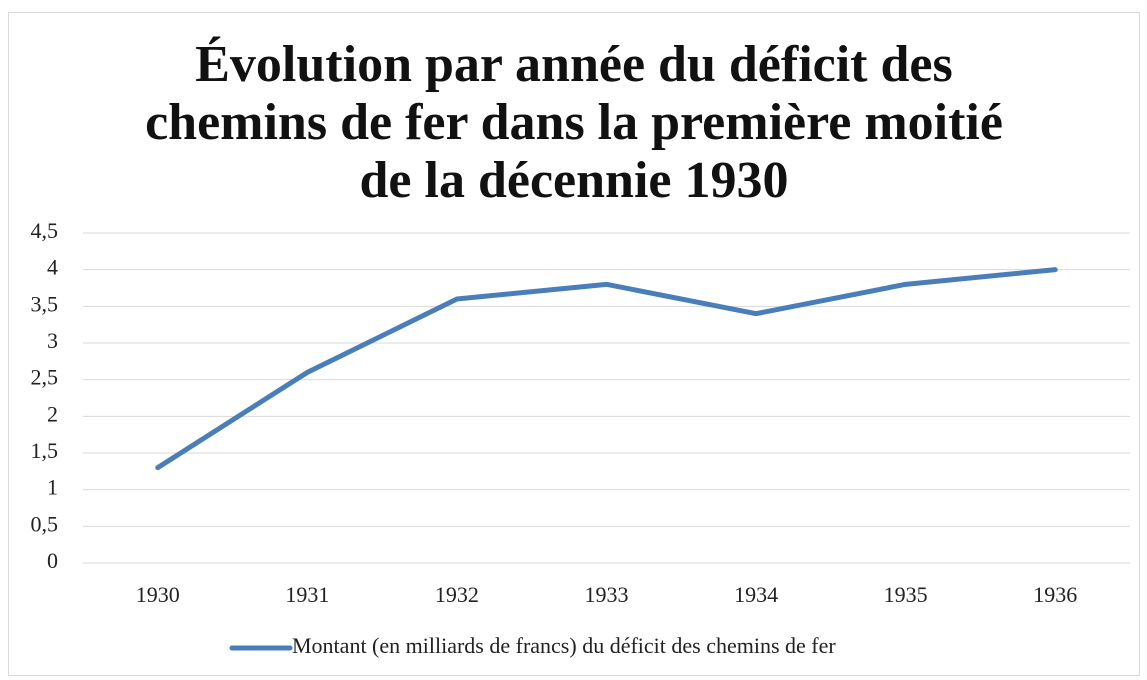 This screenshot has height=680, width=1147. I want to click on y-tick-label: 0,5, so click(45, 523).